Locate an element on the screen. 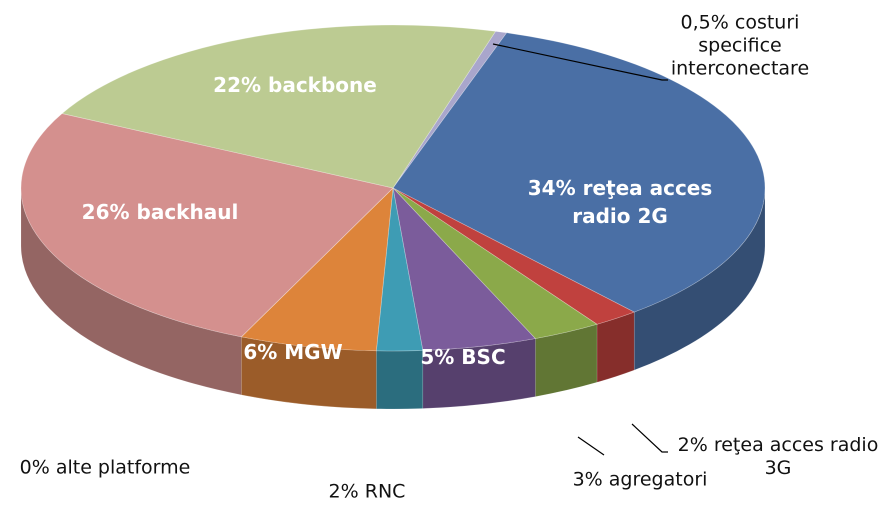 The image size is (893, 505). category-label: backbone is located at coordinates (322, 85).